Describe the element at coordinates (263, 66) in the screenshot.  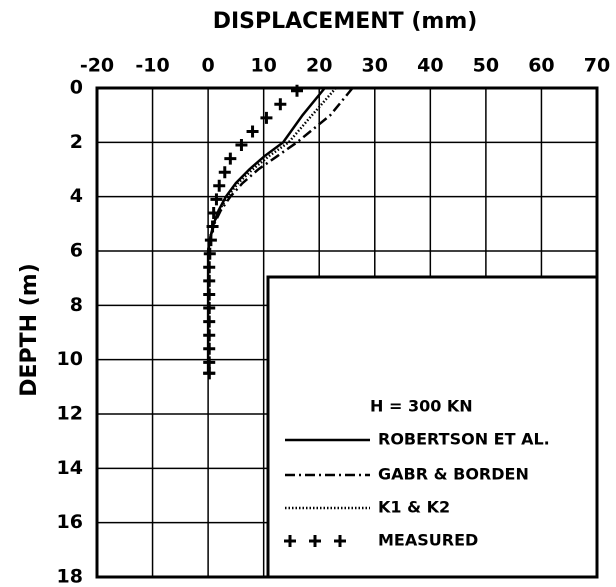
I see `x-tick-label: 10` at that location.